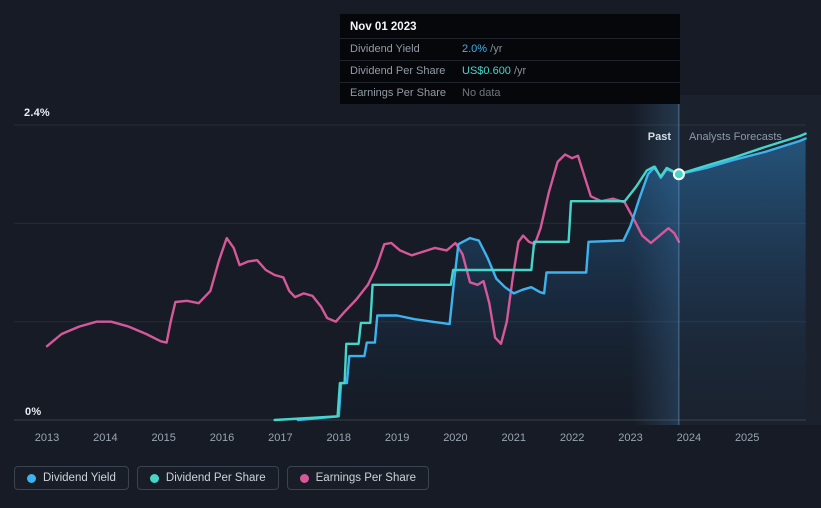  I want to click on hover-marker, so click(678, 174).